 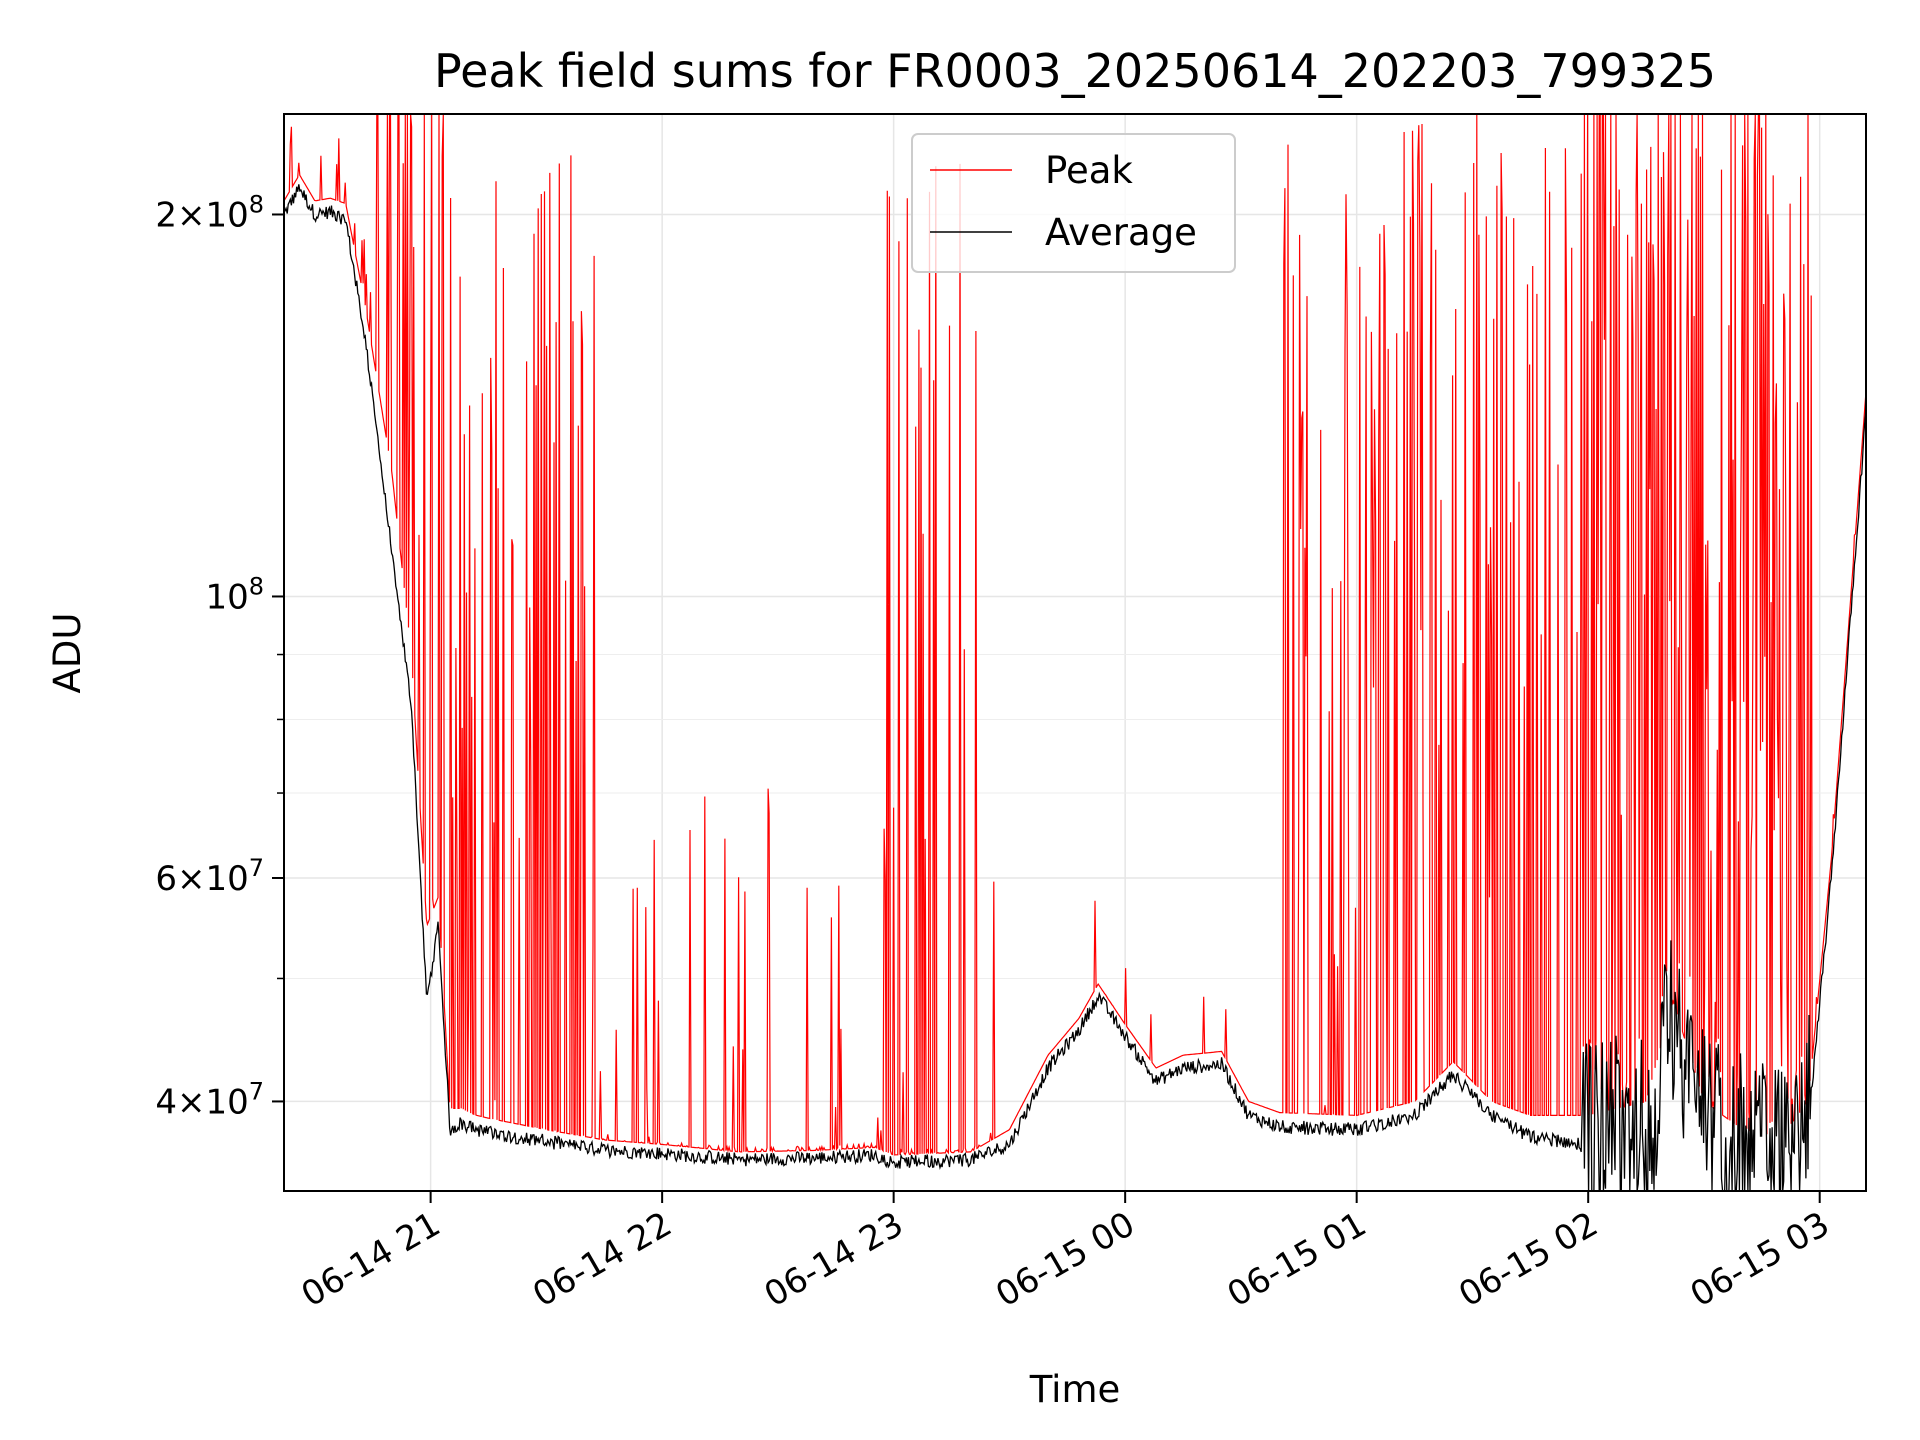 What do you see at coordinates (67, 653) in the screenshot?
I see `y-axis-title: ADU` at bounding box center [67, 653].